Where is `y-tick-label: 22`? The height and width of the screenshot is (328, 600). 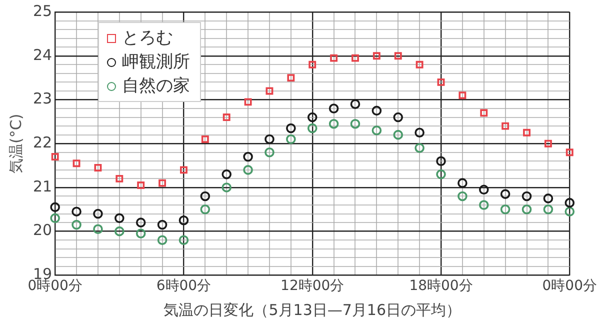
y-tick-label: 22 is located at coordinates (42, 142).